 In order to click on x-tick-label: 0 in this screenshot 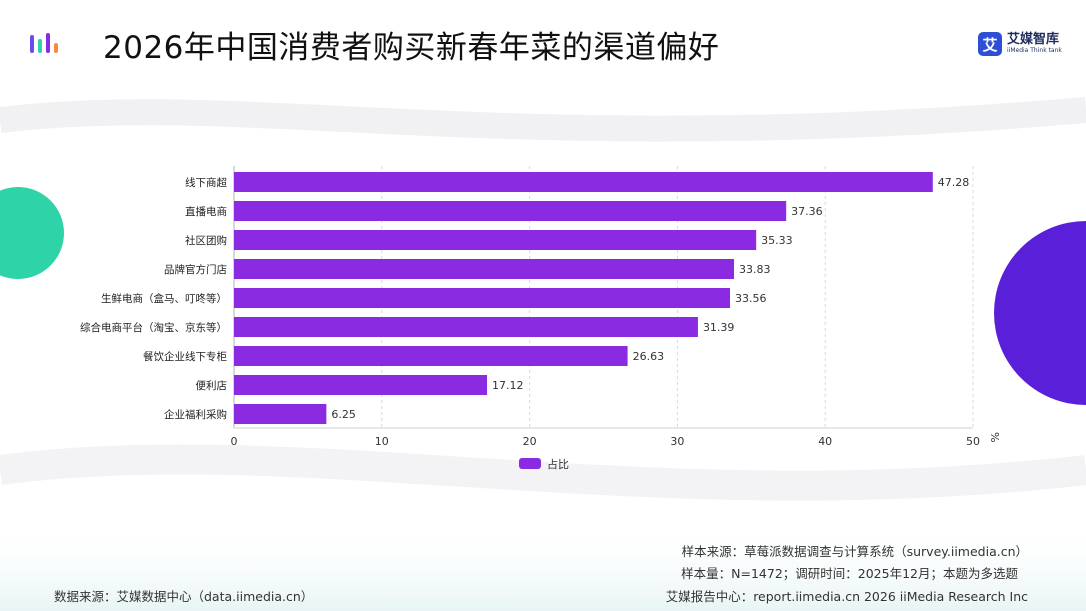, I will do `click(234, 441)`.